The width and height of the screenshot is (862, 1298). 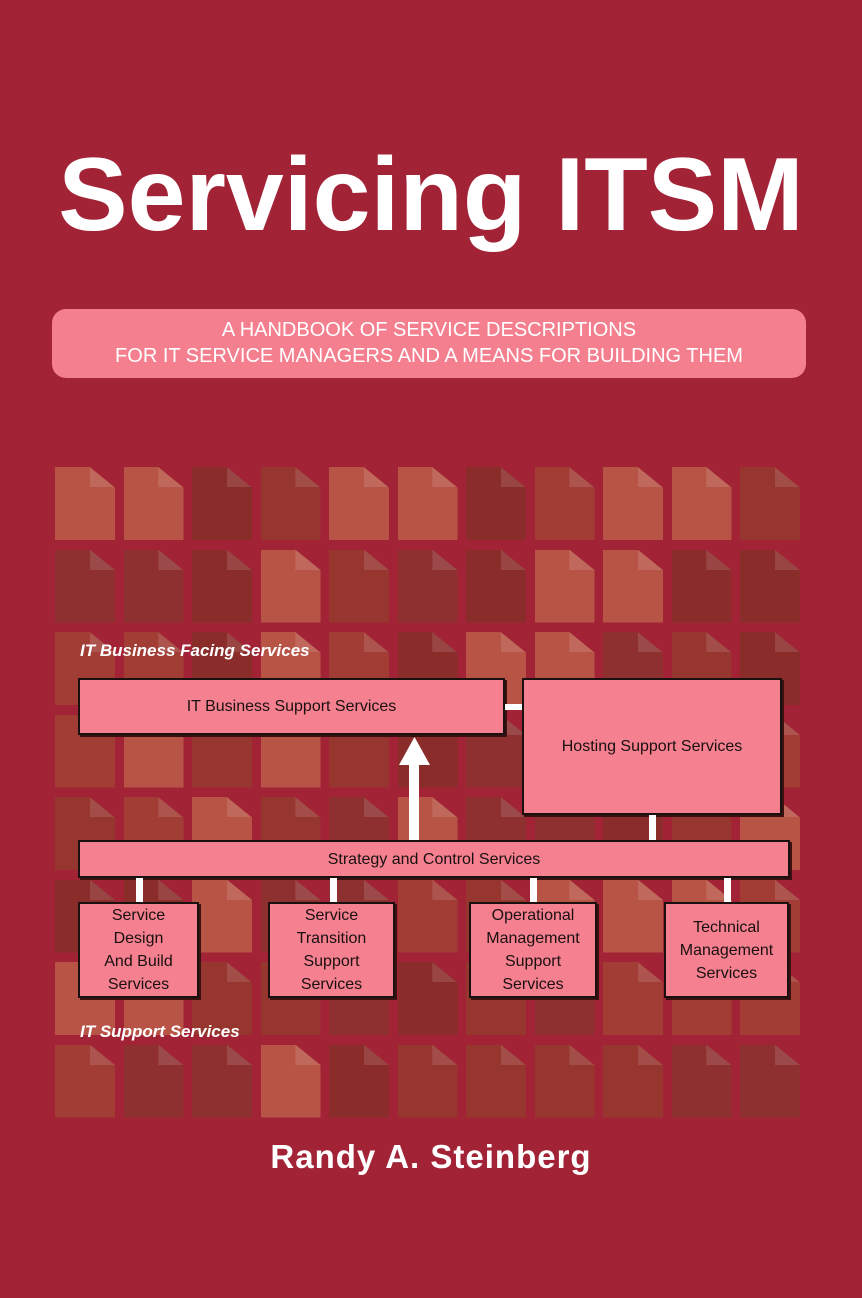 What do you see at coordinates (195, 650) in the screenshot?
I see `business-facing-label: IT Business Facing Services` at bounding box center [195, 650].